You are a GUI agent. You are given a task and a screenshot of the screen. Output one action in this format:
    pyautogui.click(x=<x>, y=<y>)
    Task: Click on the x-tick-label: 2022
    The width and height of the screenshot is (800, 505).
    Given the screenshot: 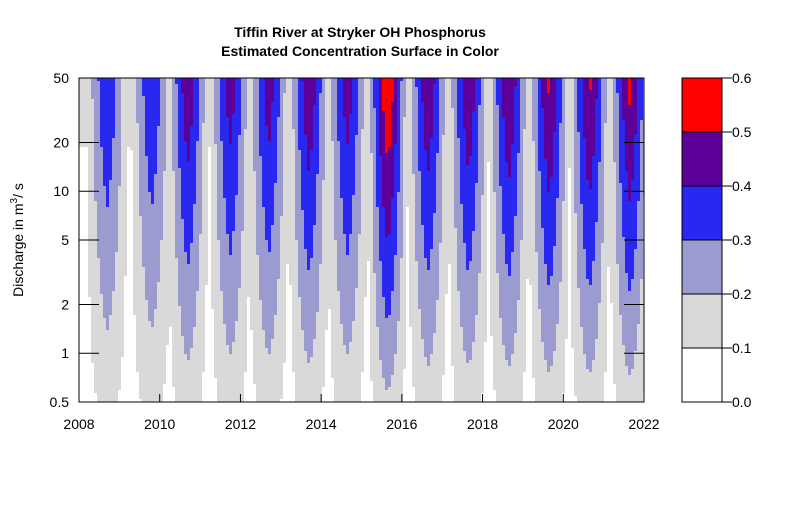 What is the action you would take?
    pyautogui.click(x=643, y=424)
    